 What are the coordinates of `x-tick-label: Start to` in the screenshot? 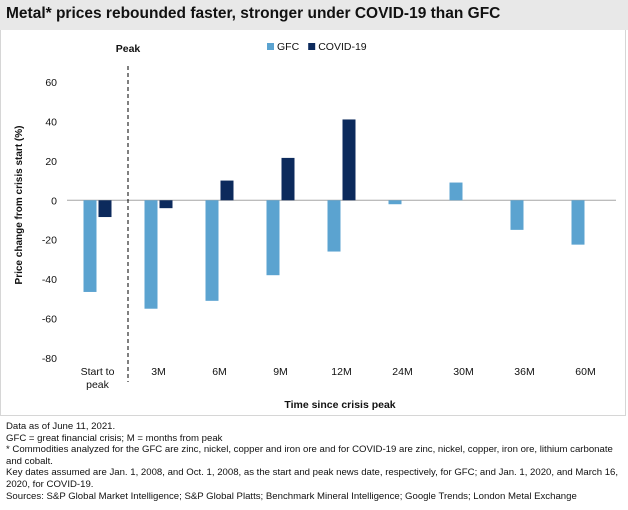 It's located at (98, 372).